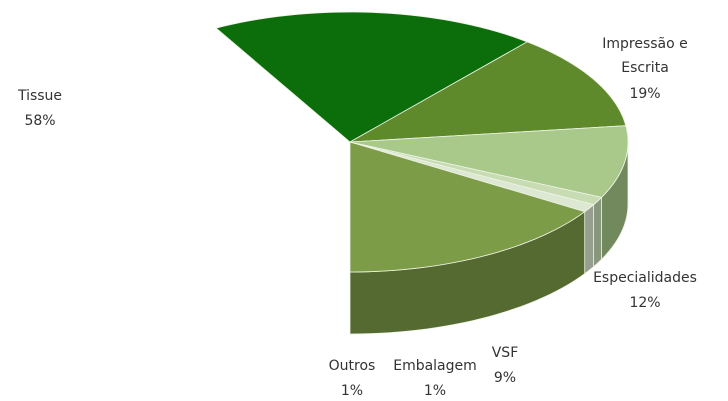 The width and height of the screenshot is (728, 401). What do you see at coordinates (39, 121) in the screenshot?
I see `slice-value-label: 58%` at bounding box center [39, 121].